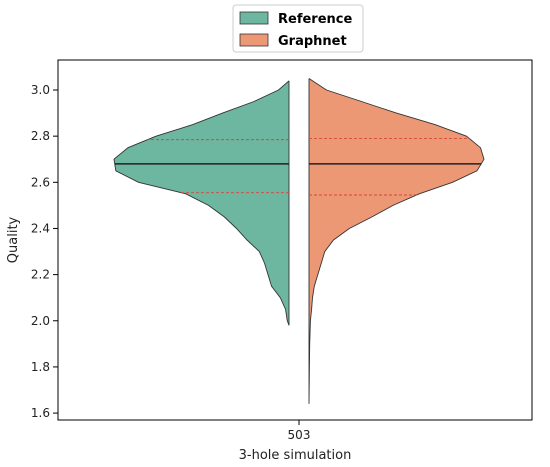  I want to click on x-axis: 503, so click(299, 431).